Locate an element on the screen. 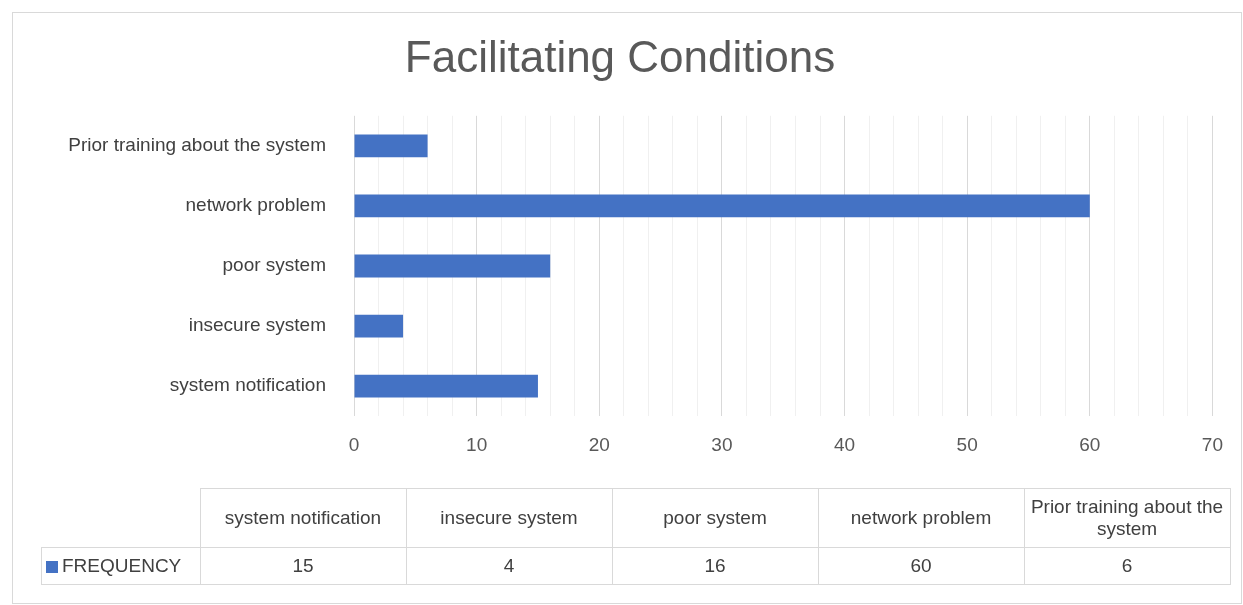  chart-title: Facilitating Conditions is located at coordinates (620, 56).